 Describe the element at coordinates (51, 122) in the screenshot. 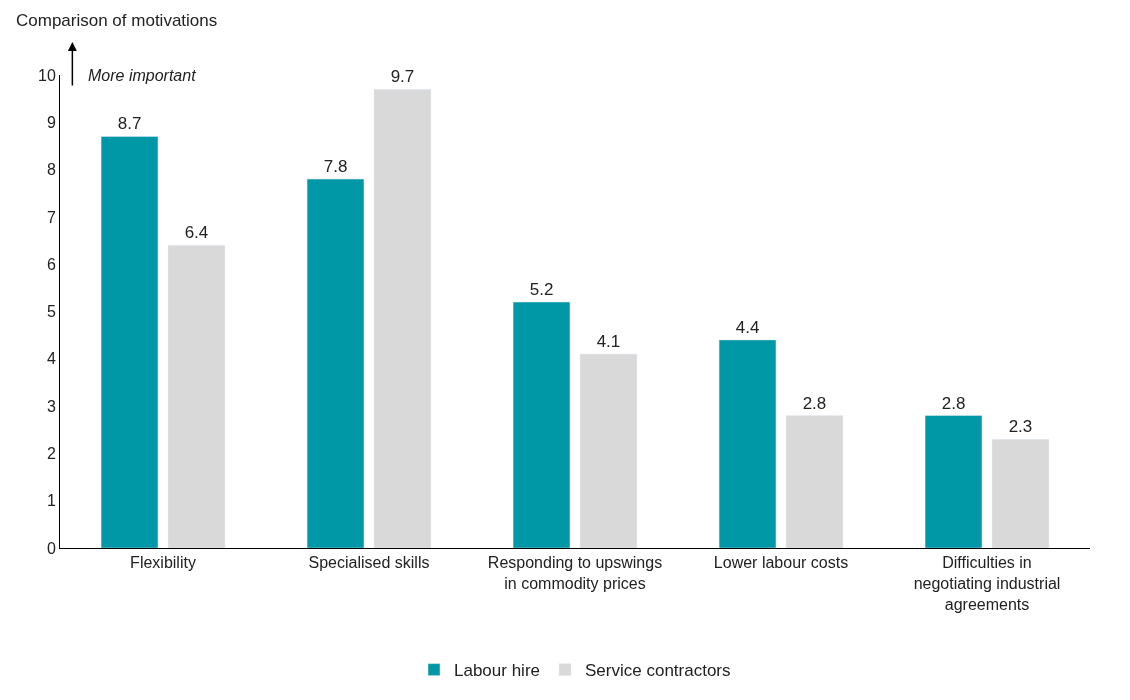

I see `y-tick-label: 9` at that location.